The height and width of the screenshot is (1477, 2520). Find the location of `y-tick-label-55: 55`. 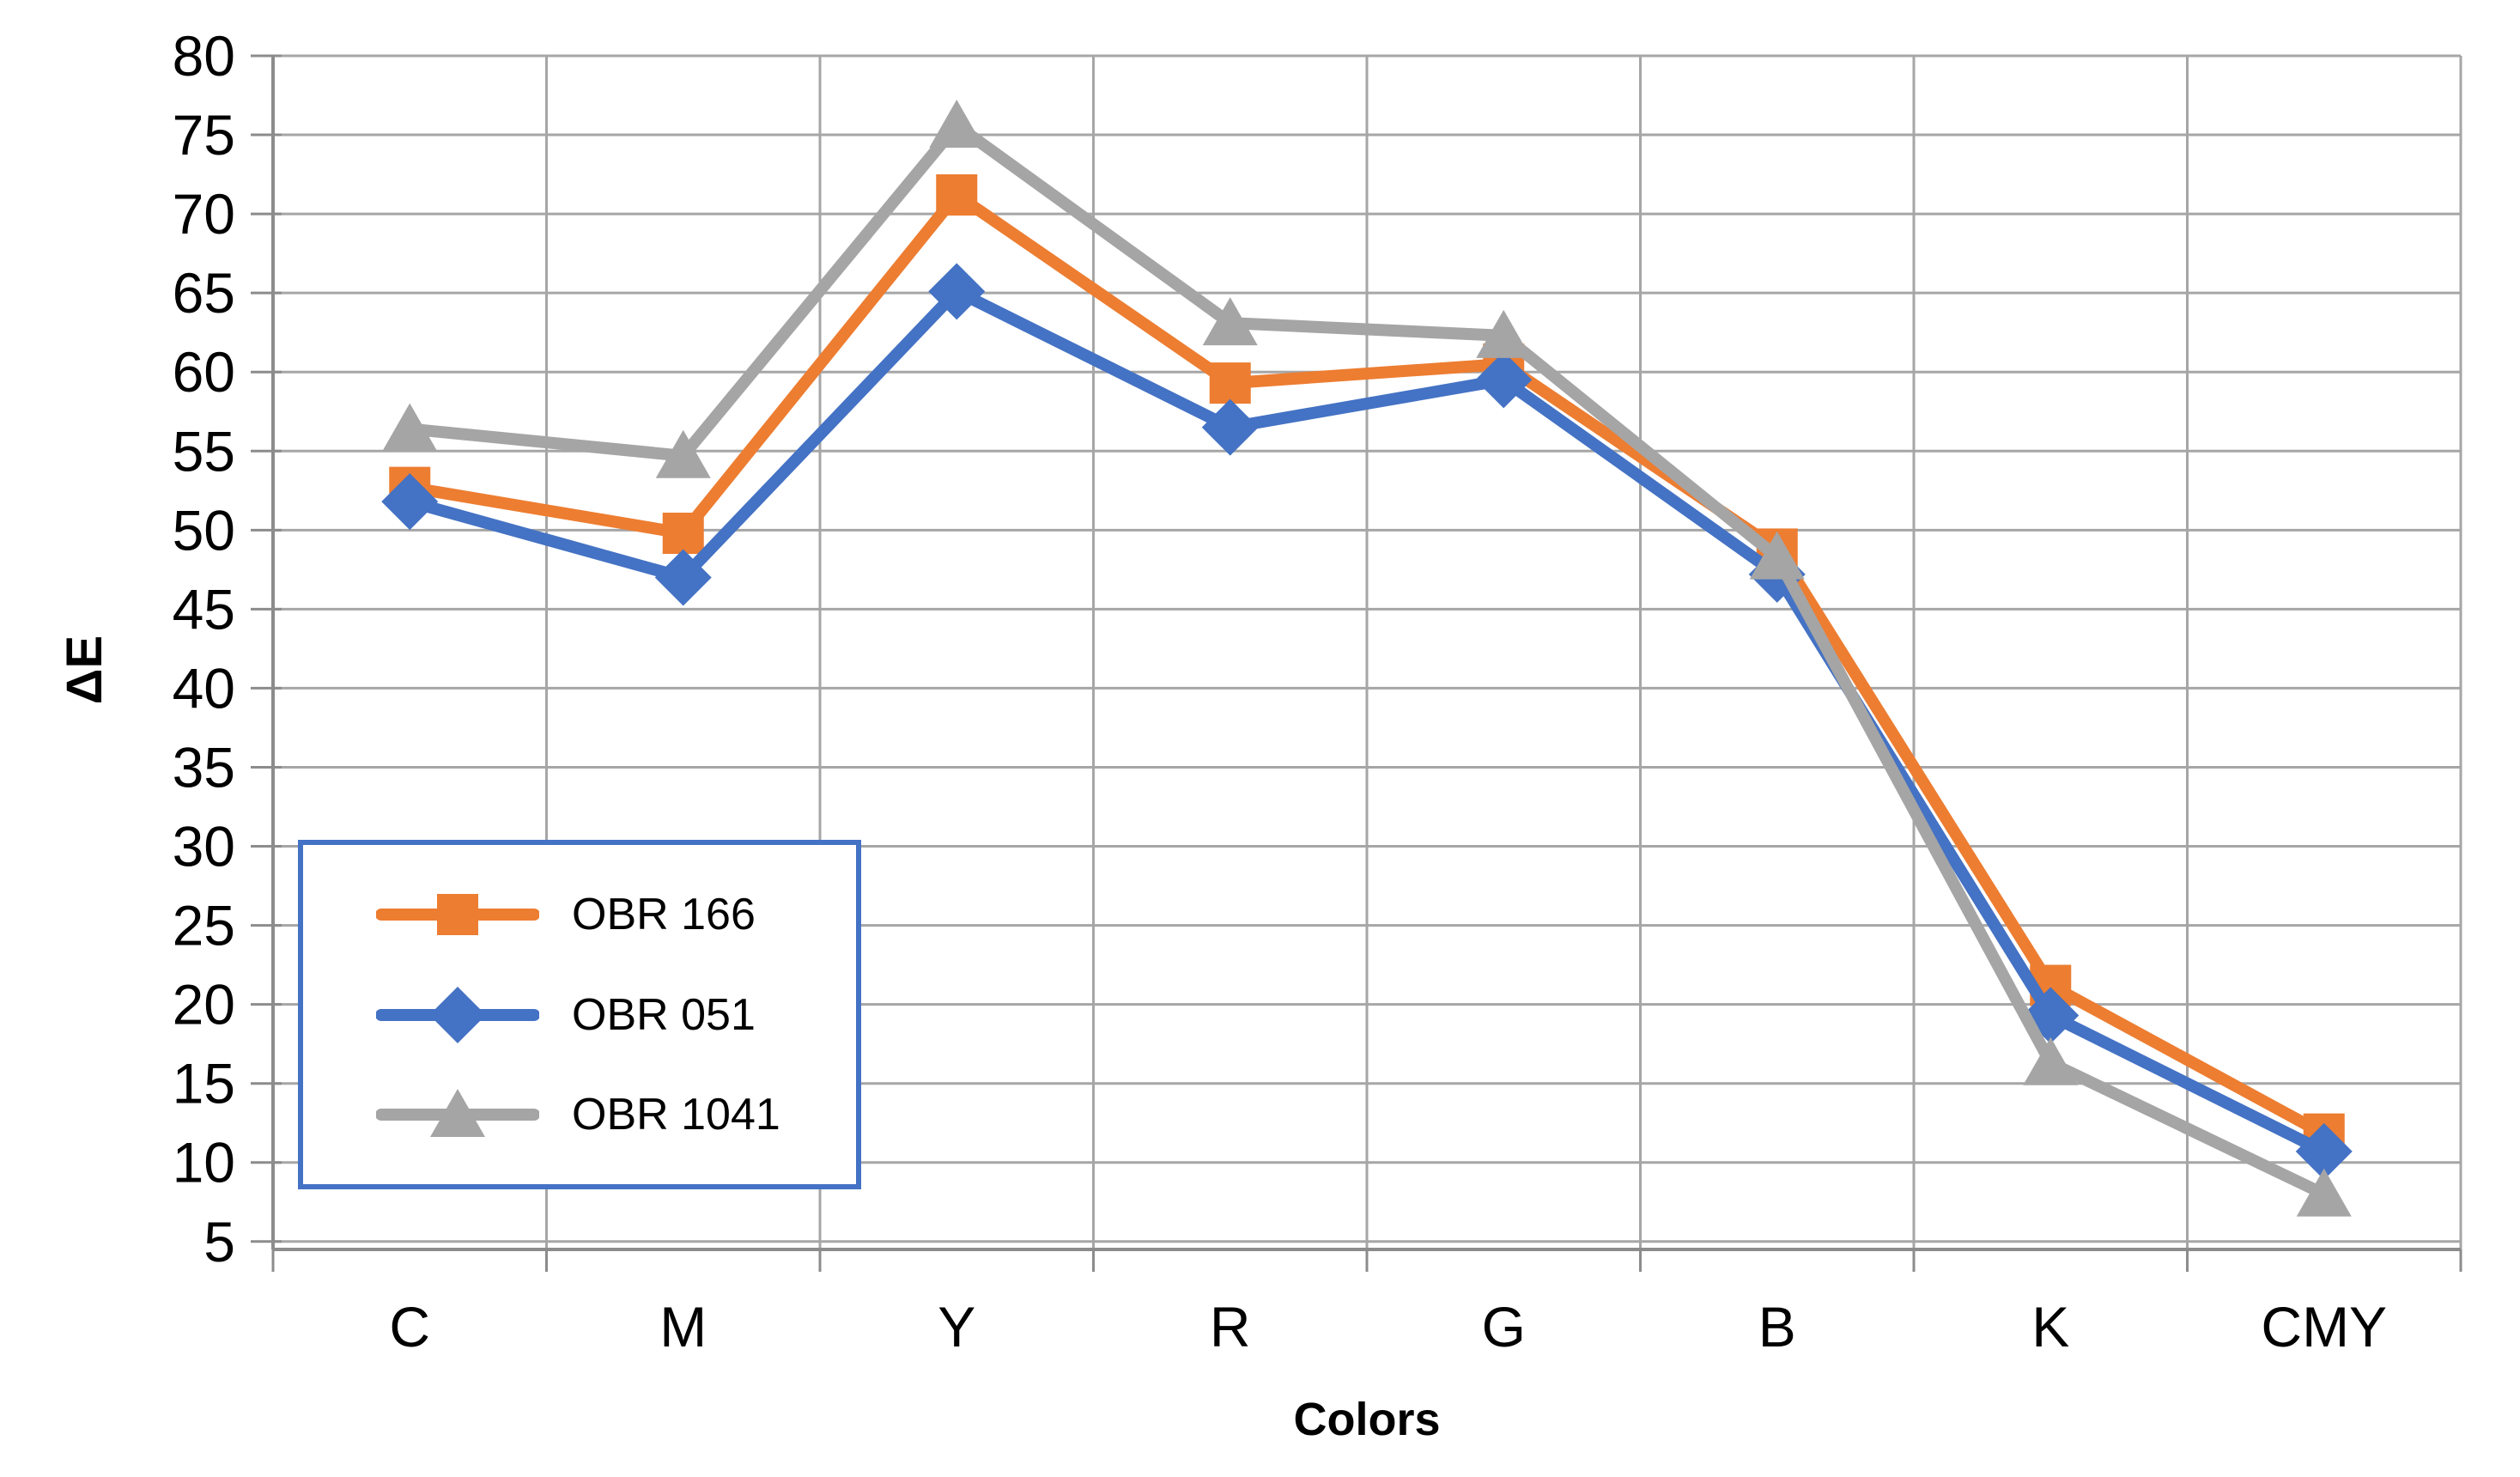

y-tick-label-55: 55 is located at coordinates (204, 451).